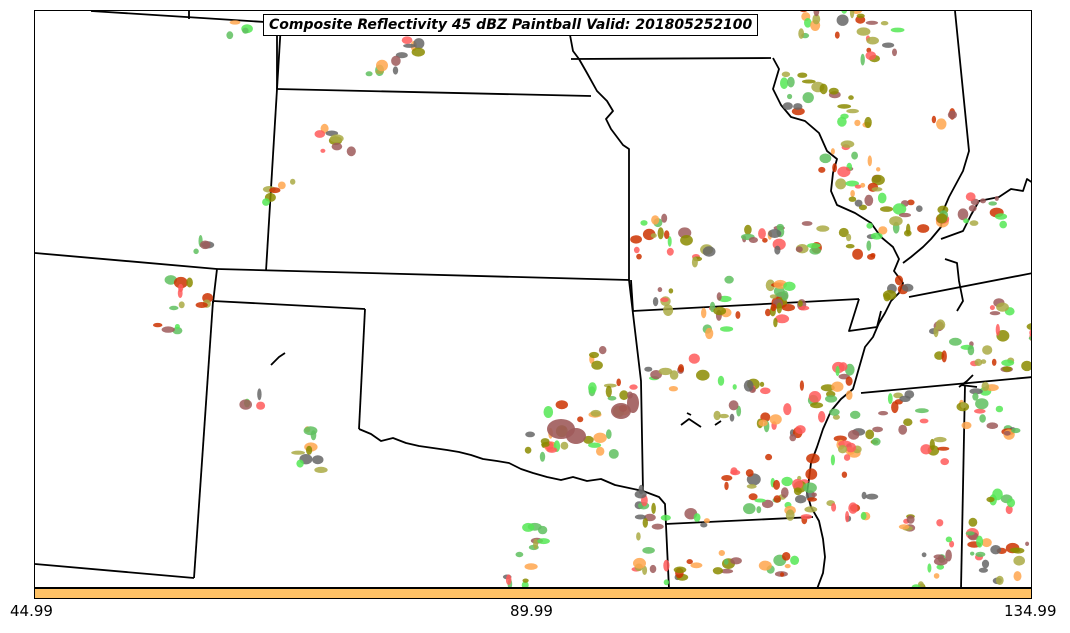 This screenshot has height=633, width=1070. Describe the element at coordinates (1030, 611) in the screenshot. I see `colorbar-tick-max: 134.99` at that location.